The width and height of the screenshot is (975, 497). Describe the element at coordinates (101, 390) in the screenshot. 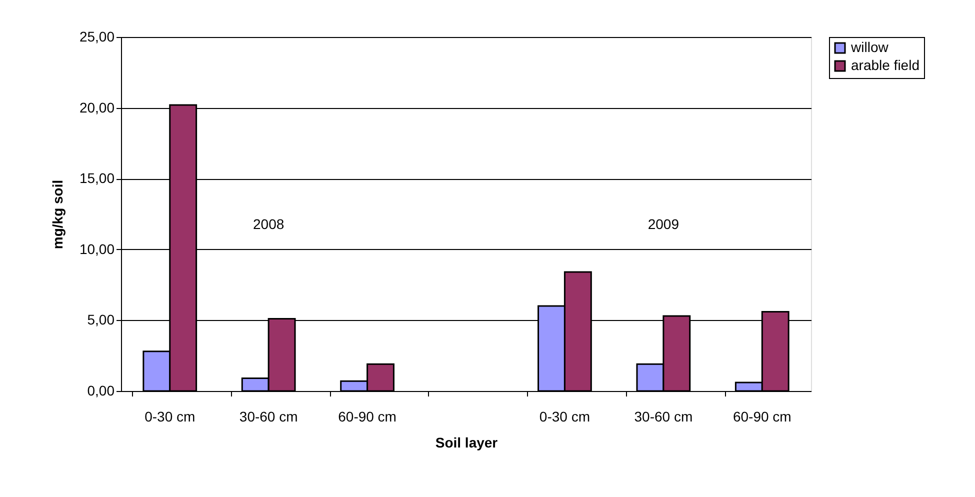

I see `y-tick-label: 0,00` at that location.